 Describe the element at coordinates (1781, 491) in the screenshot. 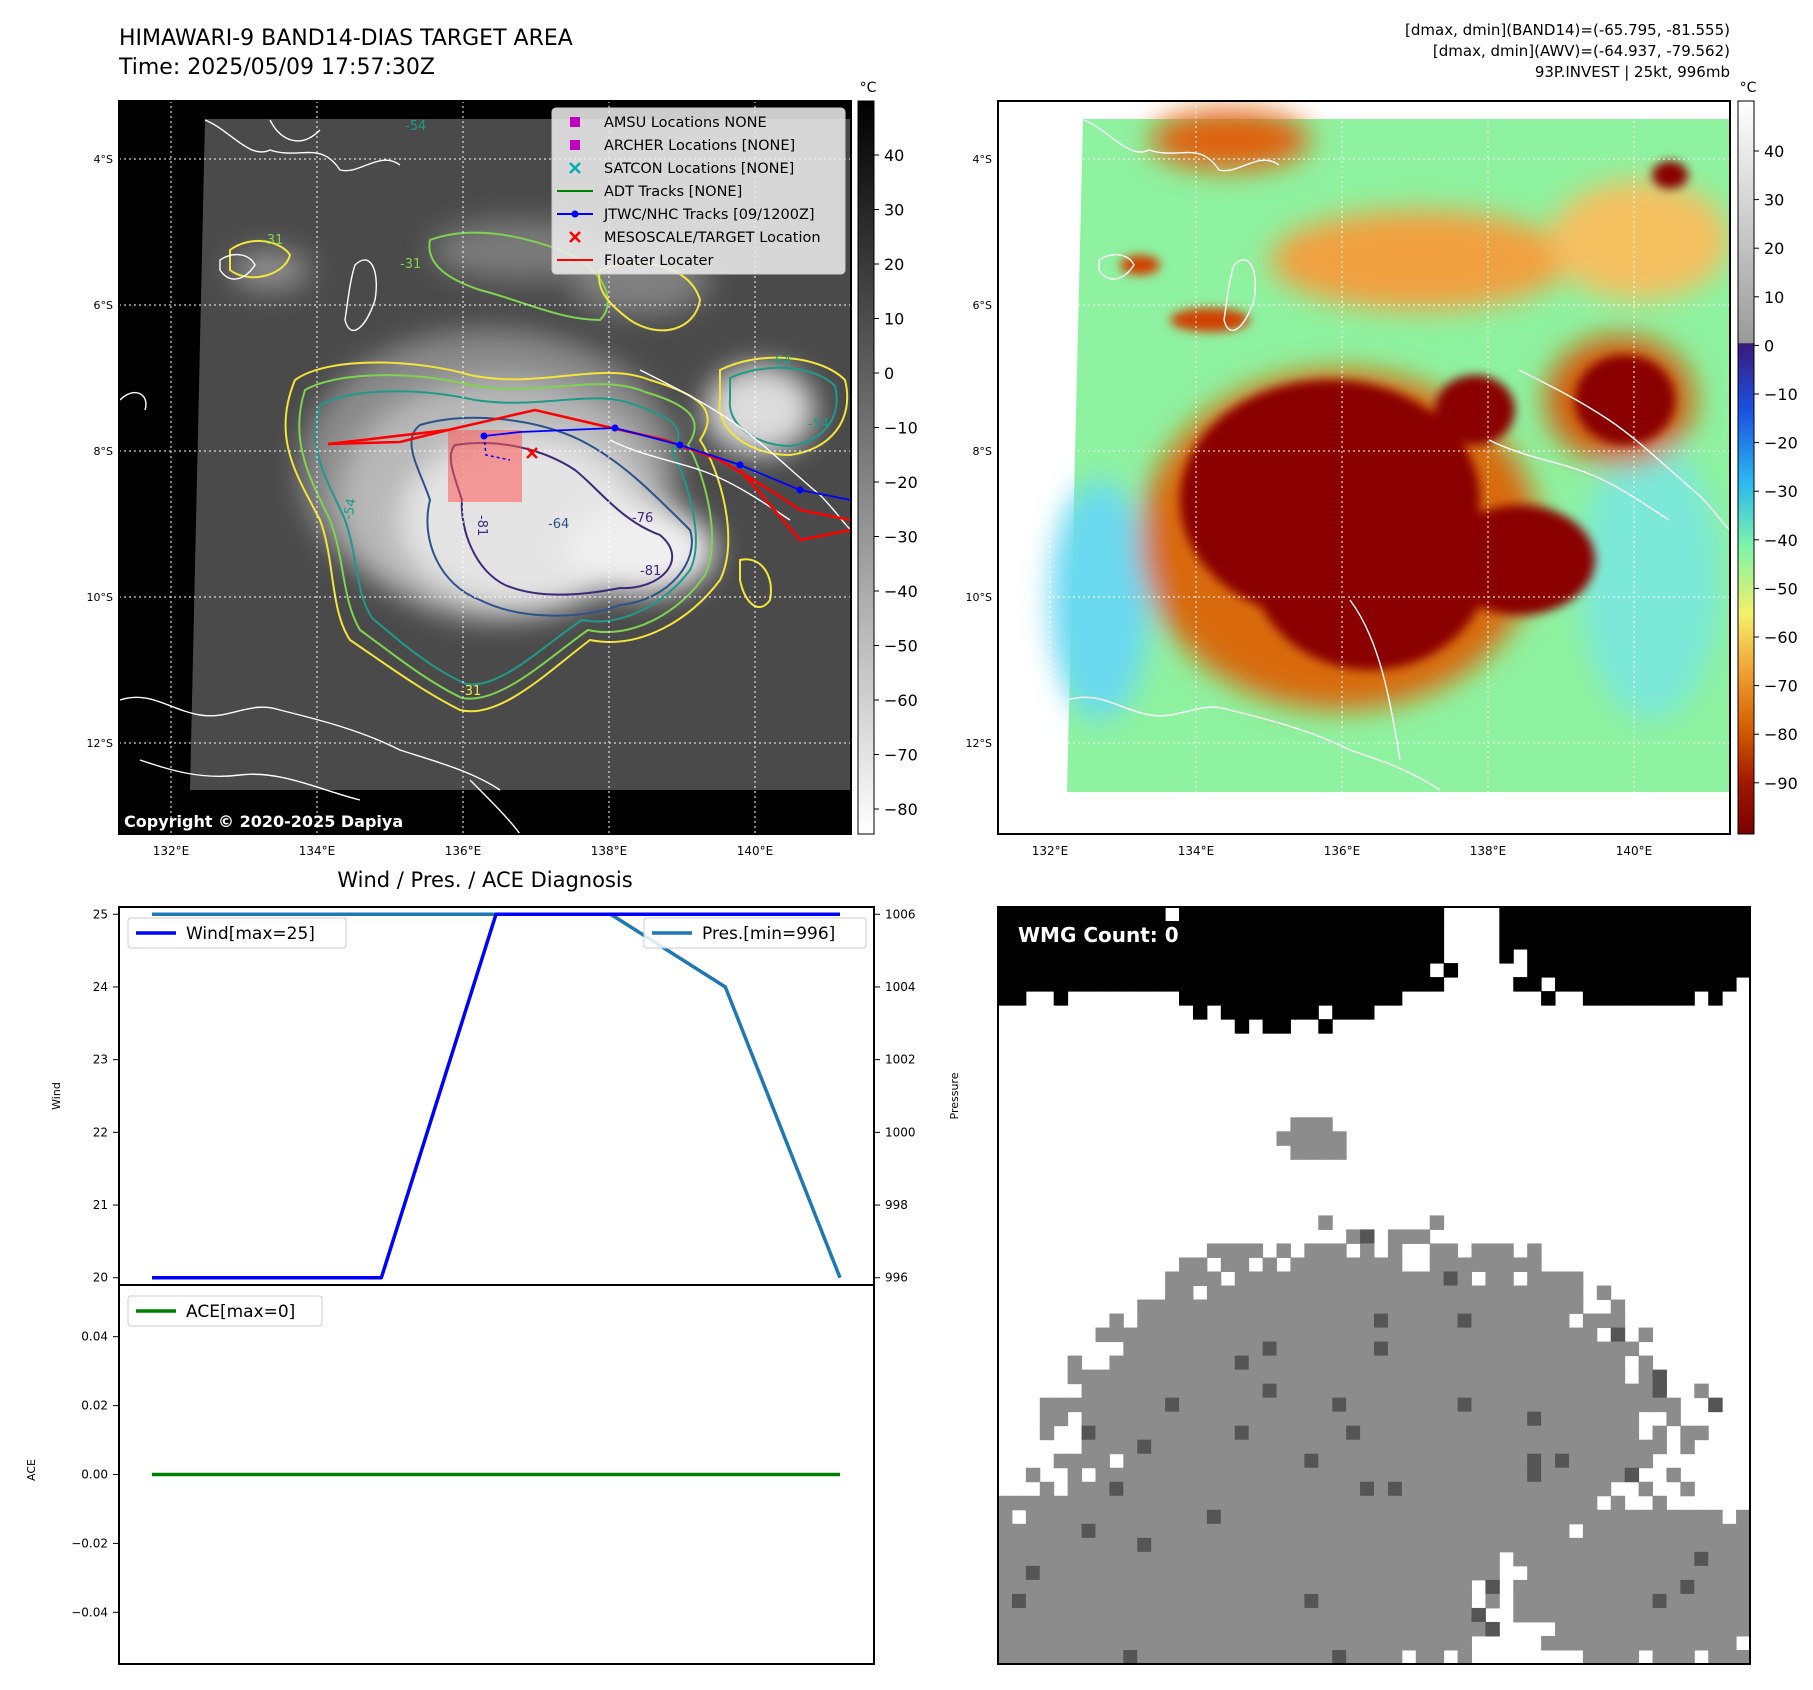

I see `colorbar-tick-label: −30` at that location.